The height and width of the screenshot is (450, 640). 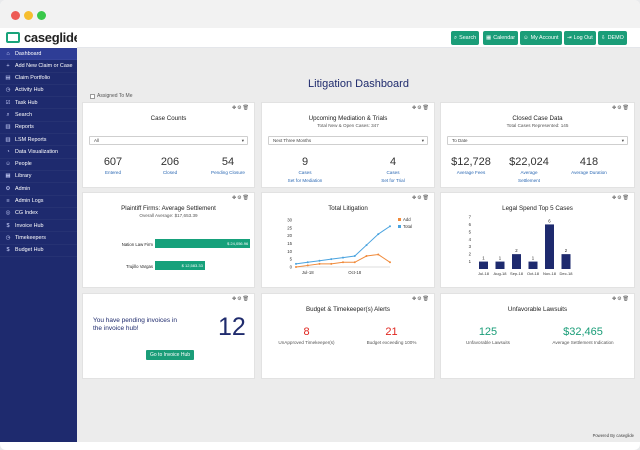 What do you see at coordinates (393, 162) in the screenshot?
I see `stat-value: 4` at bounding box center [393, 162].